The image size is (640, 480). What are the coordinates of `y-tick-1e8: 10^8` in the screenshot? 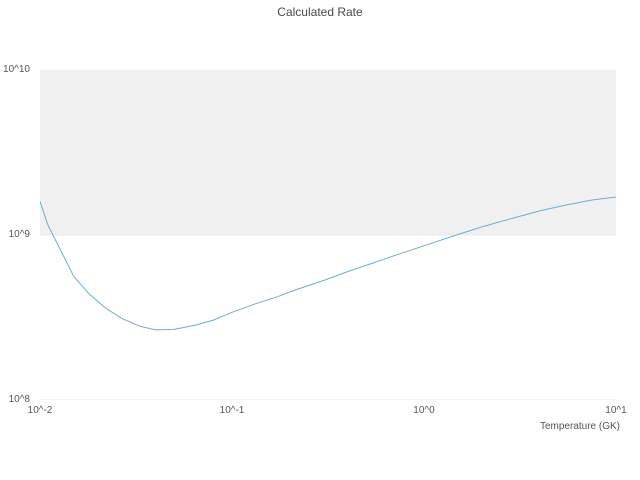 It's located at (19, 399).